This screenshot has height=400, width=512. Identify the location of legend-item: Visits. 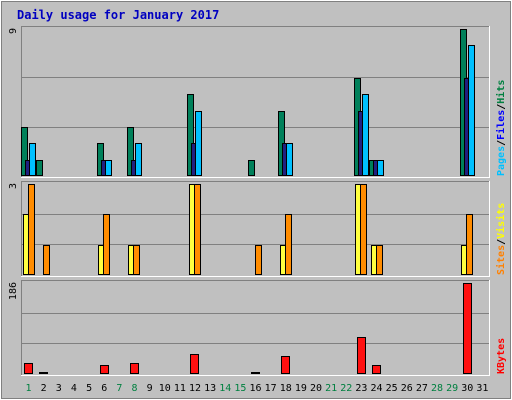
(501, 221).